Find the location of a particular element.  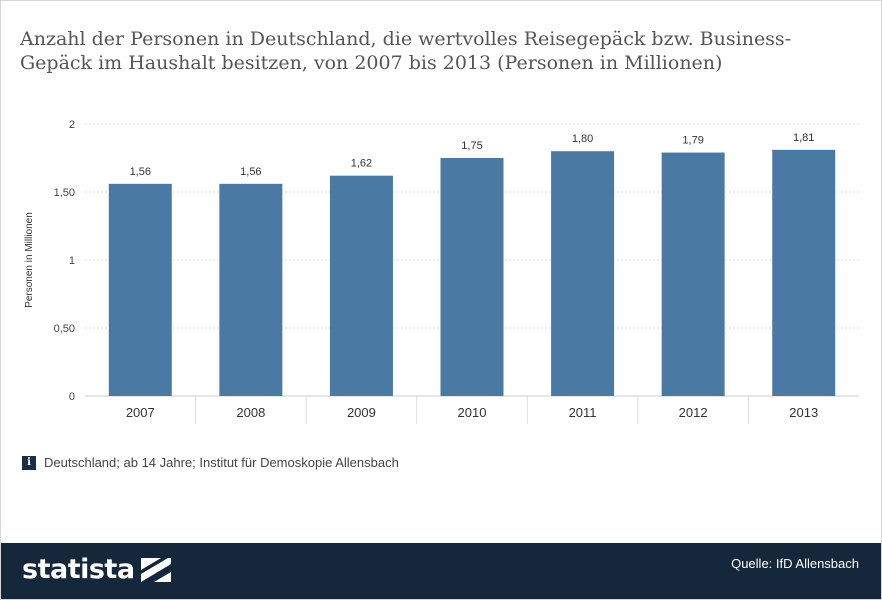

x-tick-label: 2007 is located at coordinates (140, 412).